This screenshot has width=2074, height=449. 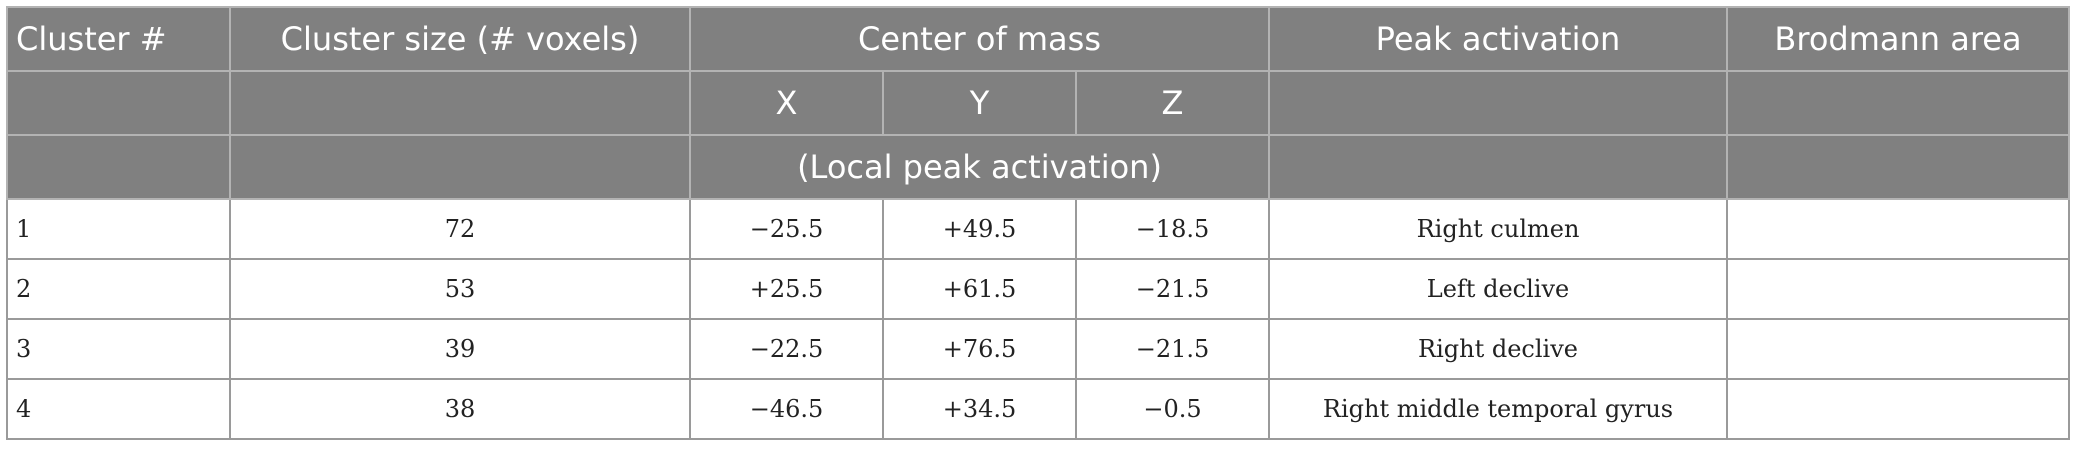 I want to click on cell-y: +61.5, so click(x=979, y=289).